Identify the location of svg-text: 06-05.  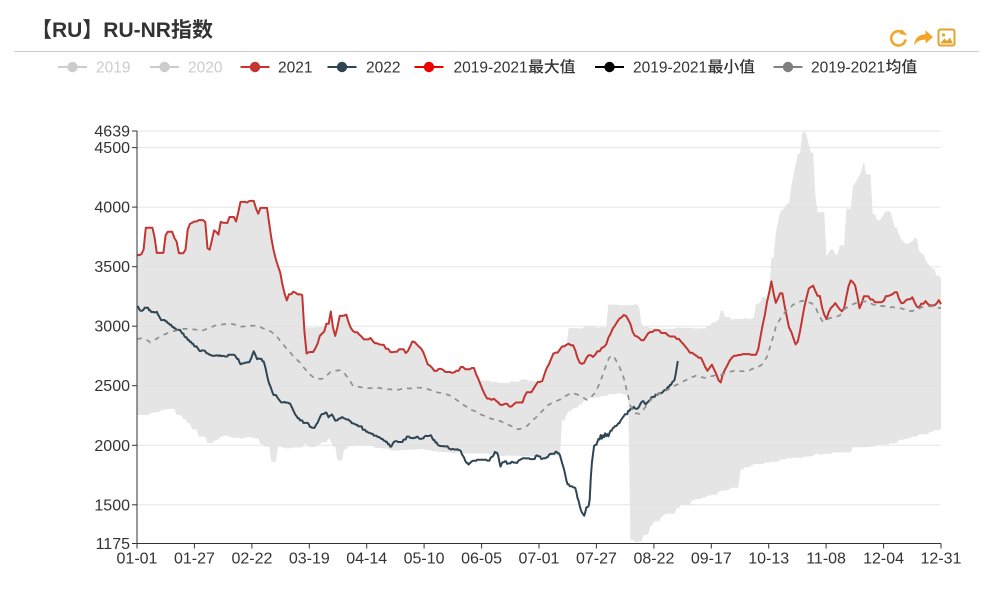
(481, 559).